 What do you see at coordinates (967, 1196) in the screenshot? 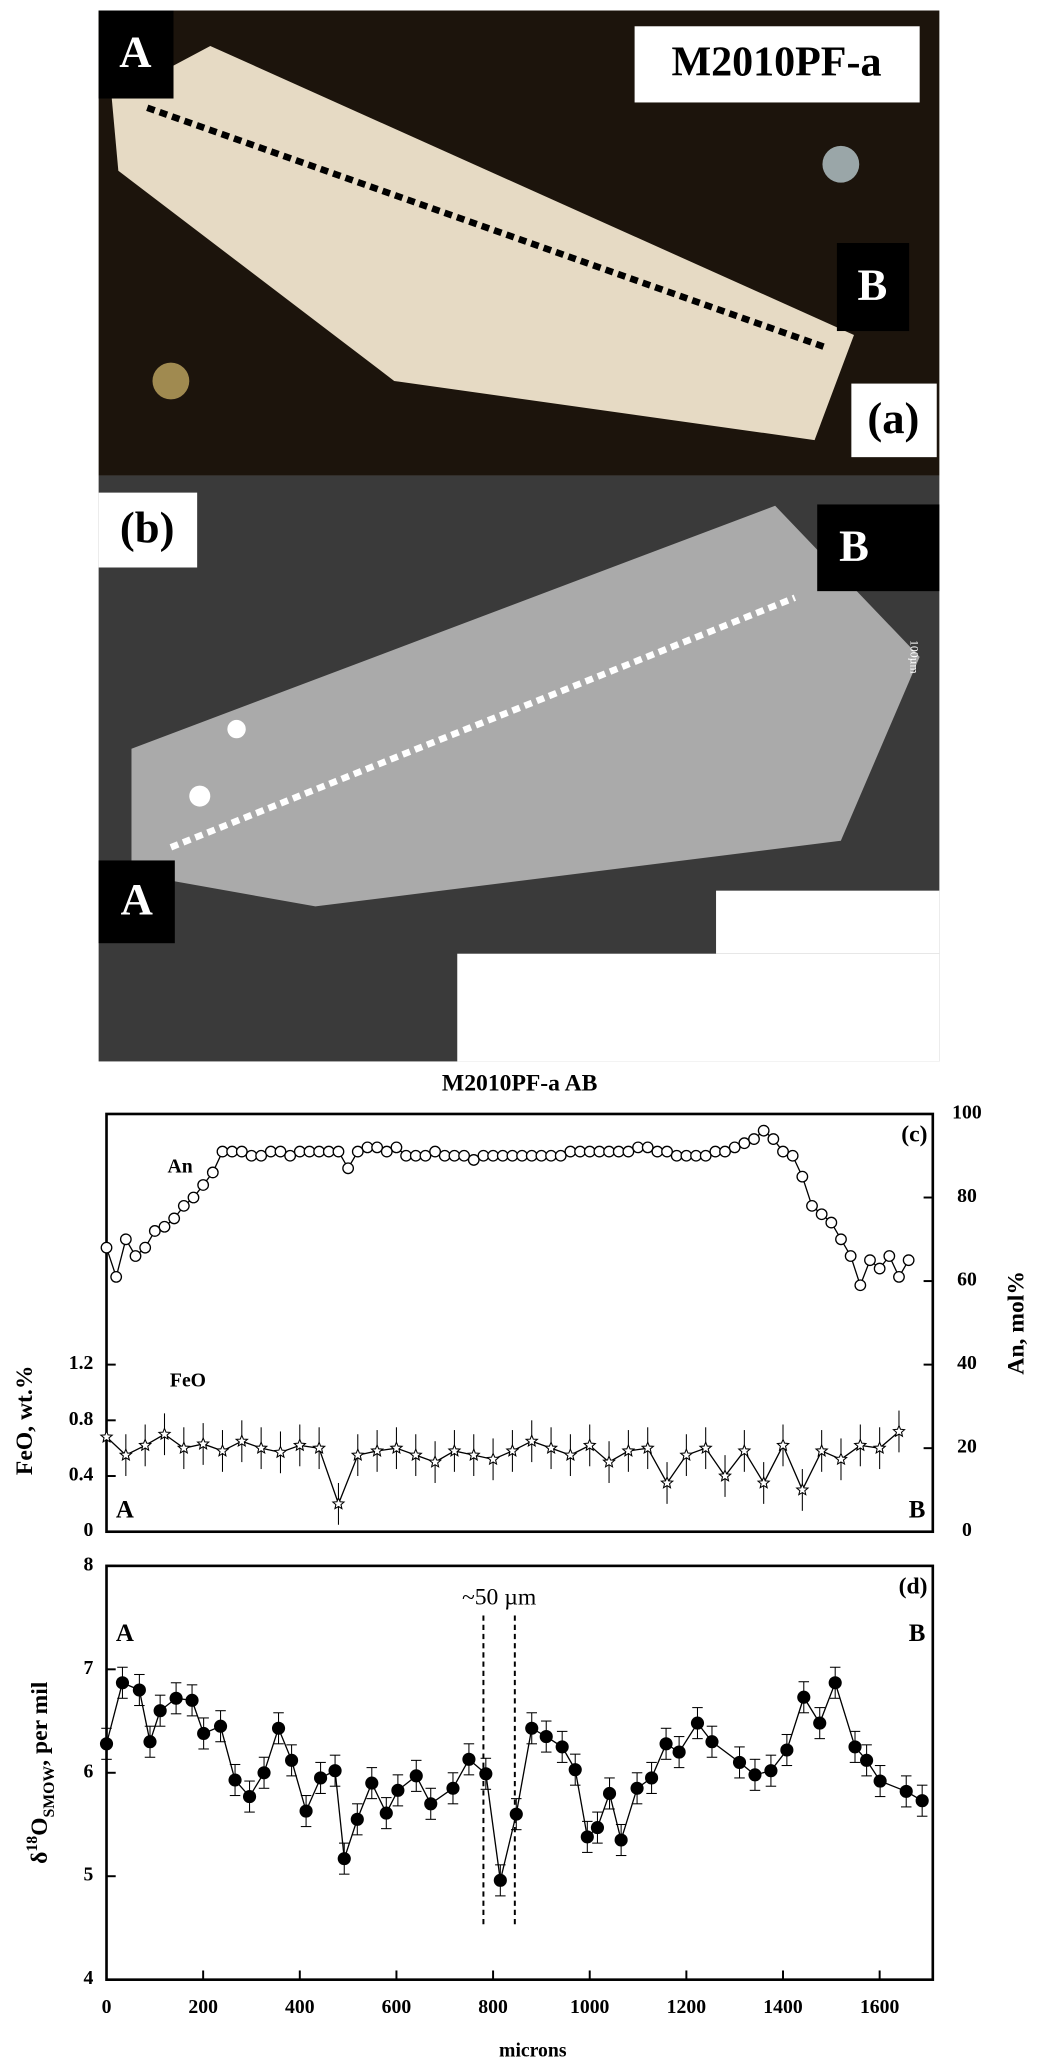
I see `y2-tick-label: 80` at bounding box center [967, 1196].